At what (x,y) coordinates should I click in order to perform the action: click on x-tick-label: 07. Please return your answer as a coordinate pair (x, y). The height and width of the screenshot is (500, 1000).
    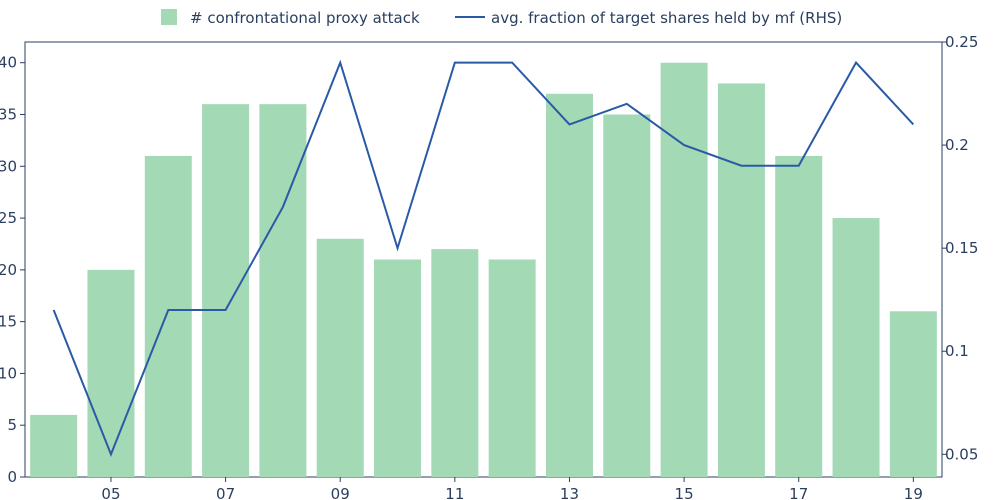
    Looking at the image, I should click on (225, 492).